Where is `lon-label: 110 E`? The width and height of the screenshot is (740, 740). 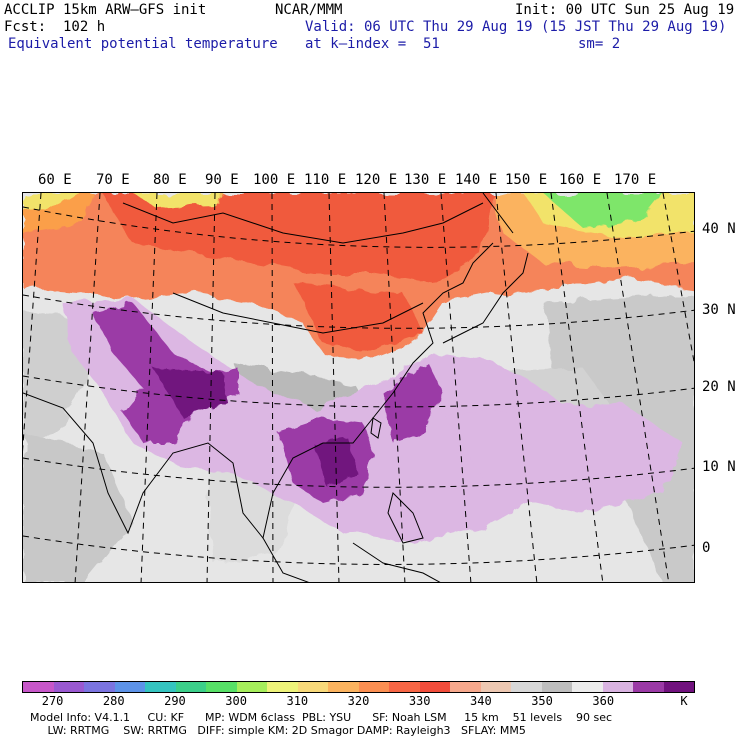
lon-label: 110 E is located at coordinates (325, 180).